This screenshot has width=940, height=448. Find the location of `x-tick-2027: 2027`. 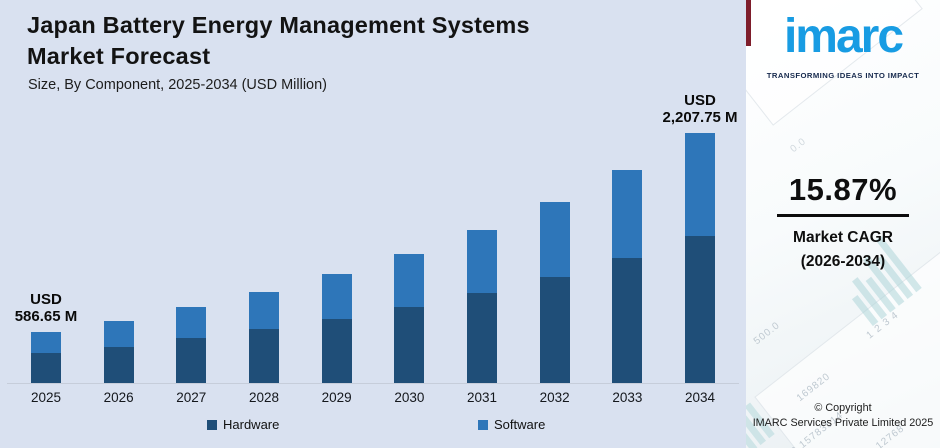

x-tick-2027: 2027 is located at coordinates (191, 397).